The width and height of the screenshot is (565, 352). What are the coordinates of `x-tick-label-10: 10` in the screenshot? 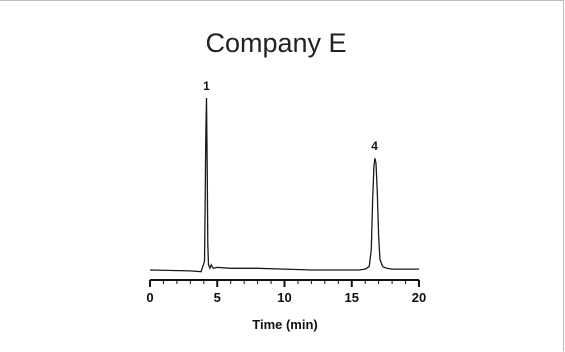 It's located at (284, 297).